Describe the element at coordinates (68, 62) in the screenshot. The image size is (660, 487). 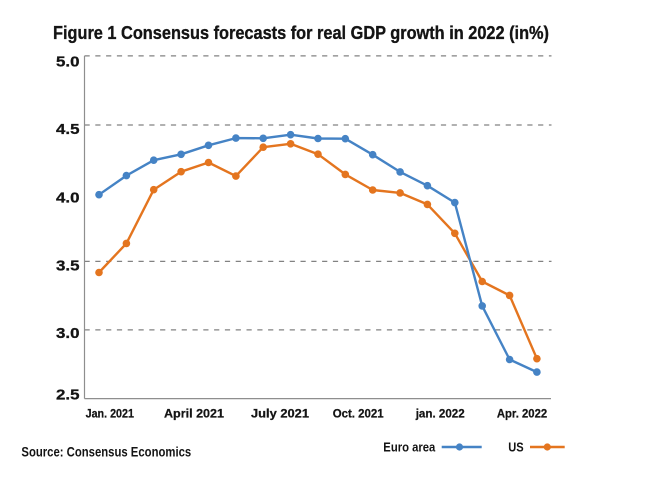
I see `svg-text: 5.0` at that location.